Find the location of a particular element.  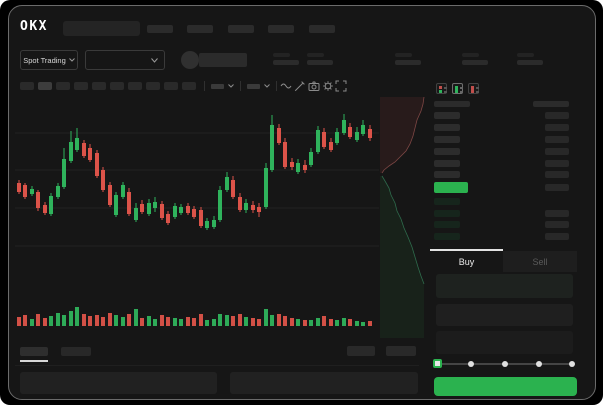

chevron-down-icon is located at coordinates (154, 60).